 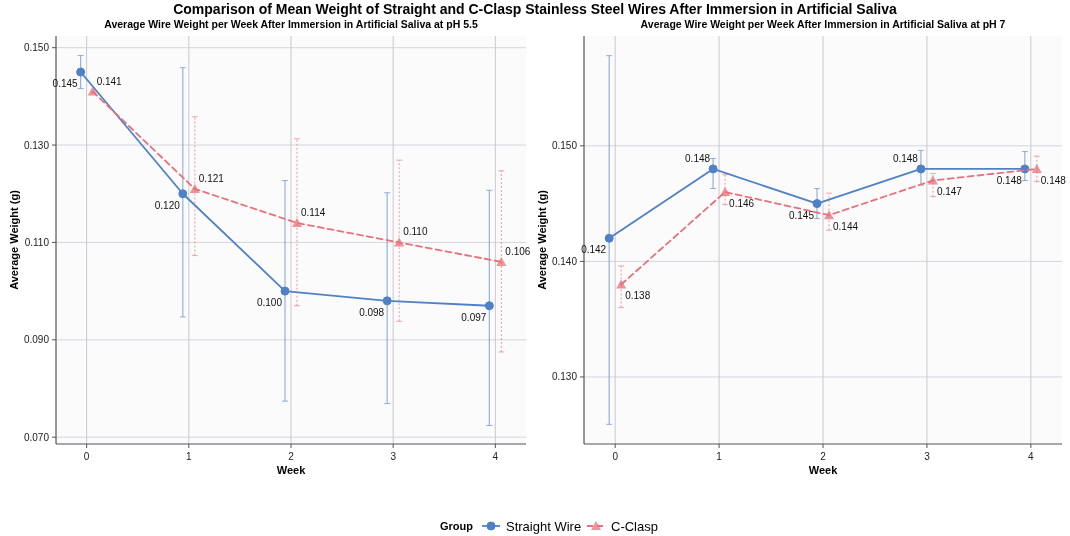 I want to click on data-label: 0.120, so click(x=167, y=205).